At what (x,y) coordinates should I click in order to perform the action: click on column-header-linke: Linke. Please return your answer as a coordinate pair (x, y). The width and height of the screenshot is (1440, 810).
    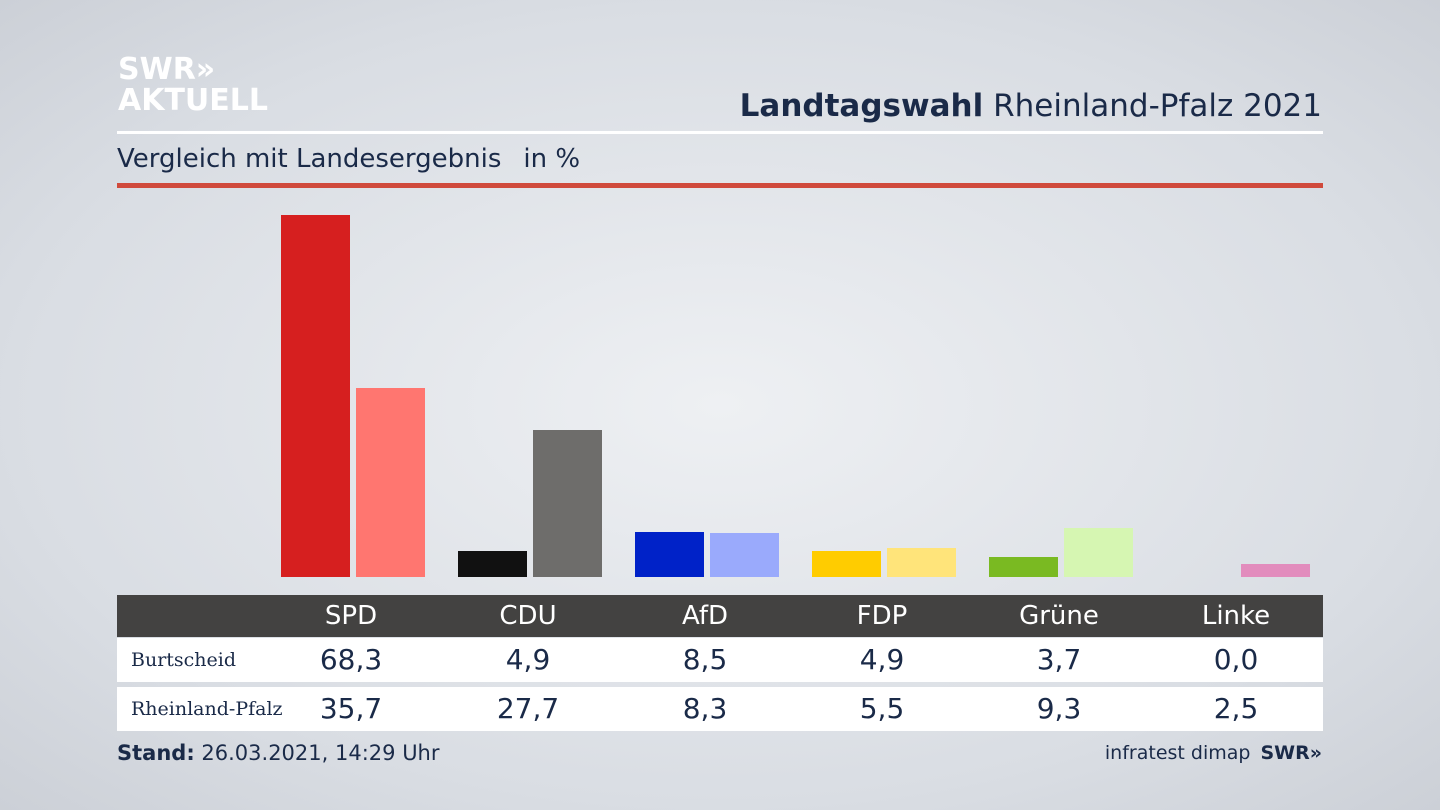
    Looking at the image, I should click on (1236, 616).